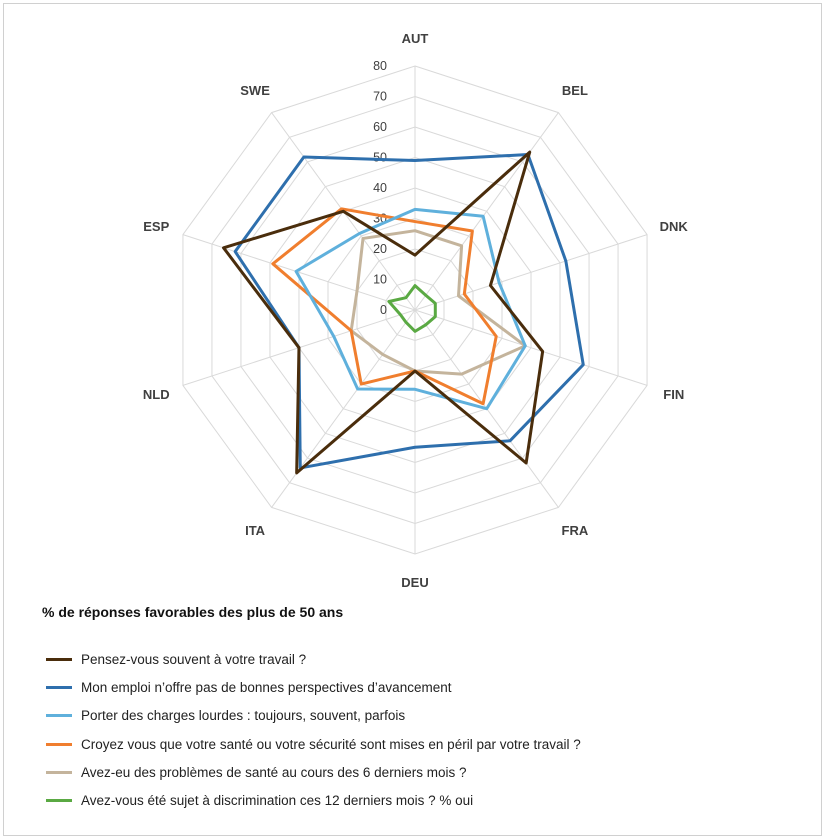 This screenshot has width=825, height=839. Describe the element at coordinates (380, 127) in the screenshot. I see `tick-label-60: 60` at that location.